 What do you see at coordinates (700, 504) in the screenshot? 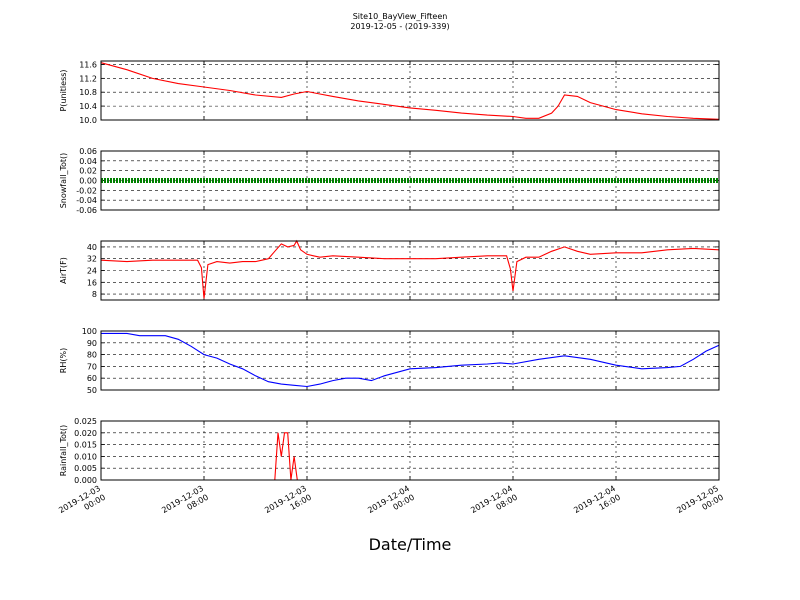
I see `x-tick-label: 2019-12-0500:00` at bounding box center [700, 504].